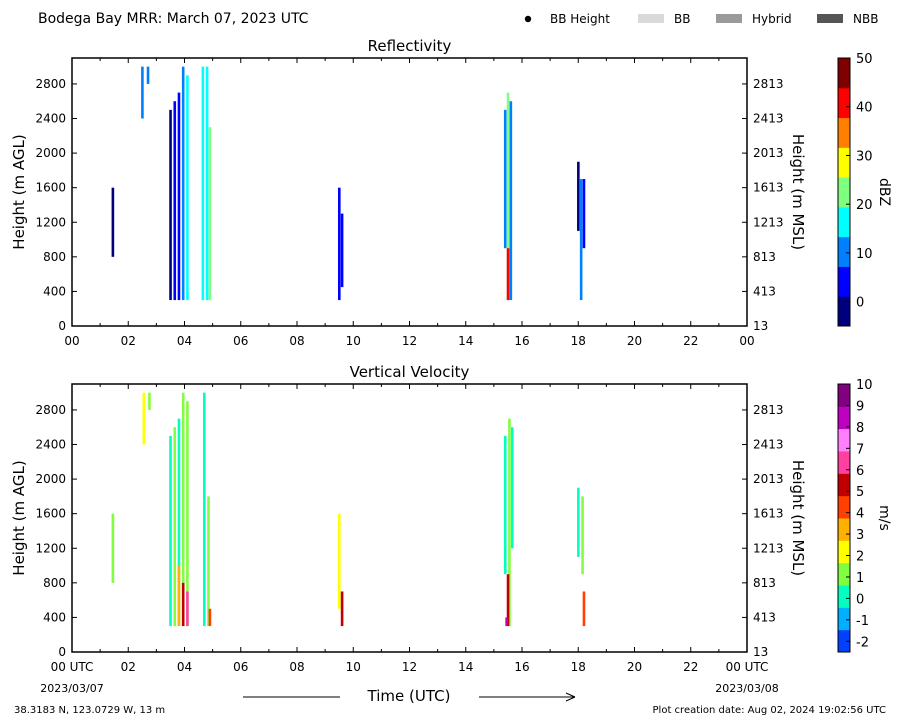 This screenshot has height=725, width=900. What do you see at coordinates (768, 445) in the screenshot?
I see `y-tick-label-right: 2413` at bounding box center [768, 445].